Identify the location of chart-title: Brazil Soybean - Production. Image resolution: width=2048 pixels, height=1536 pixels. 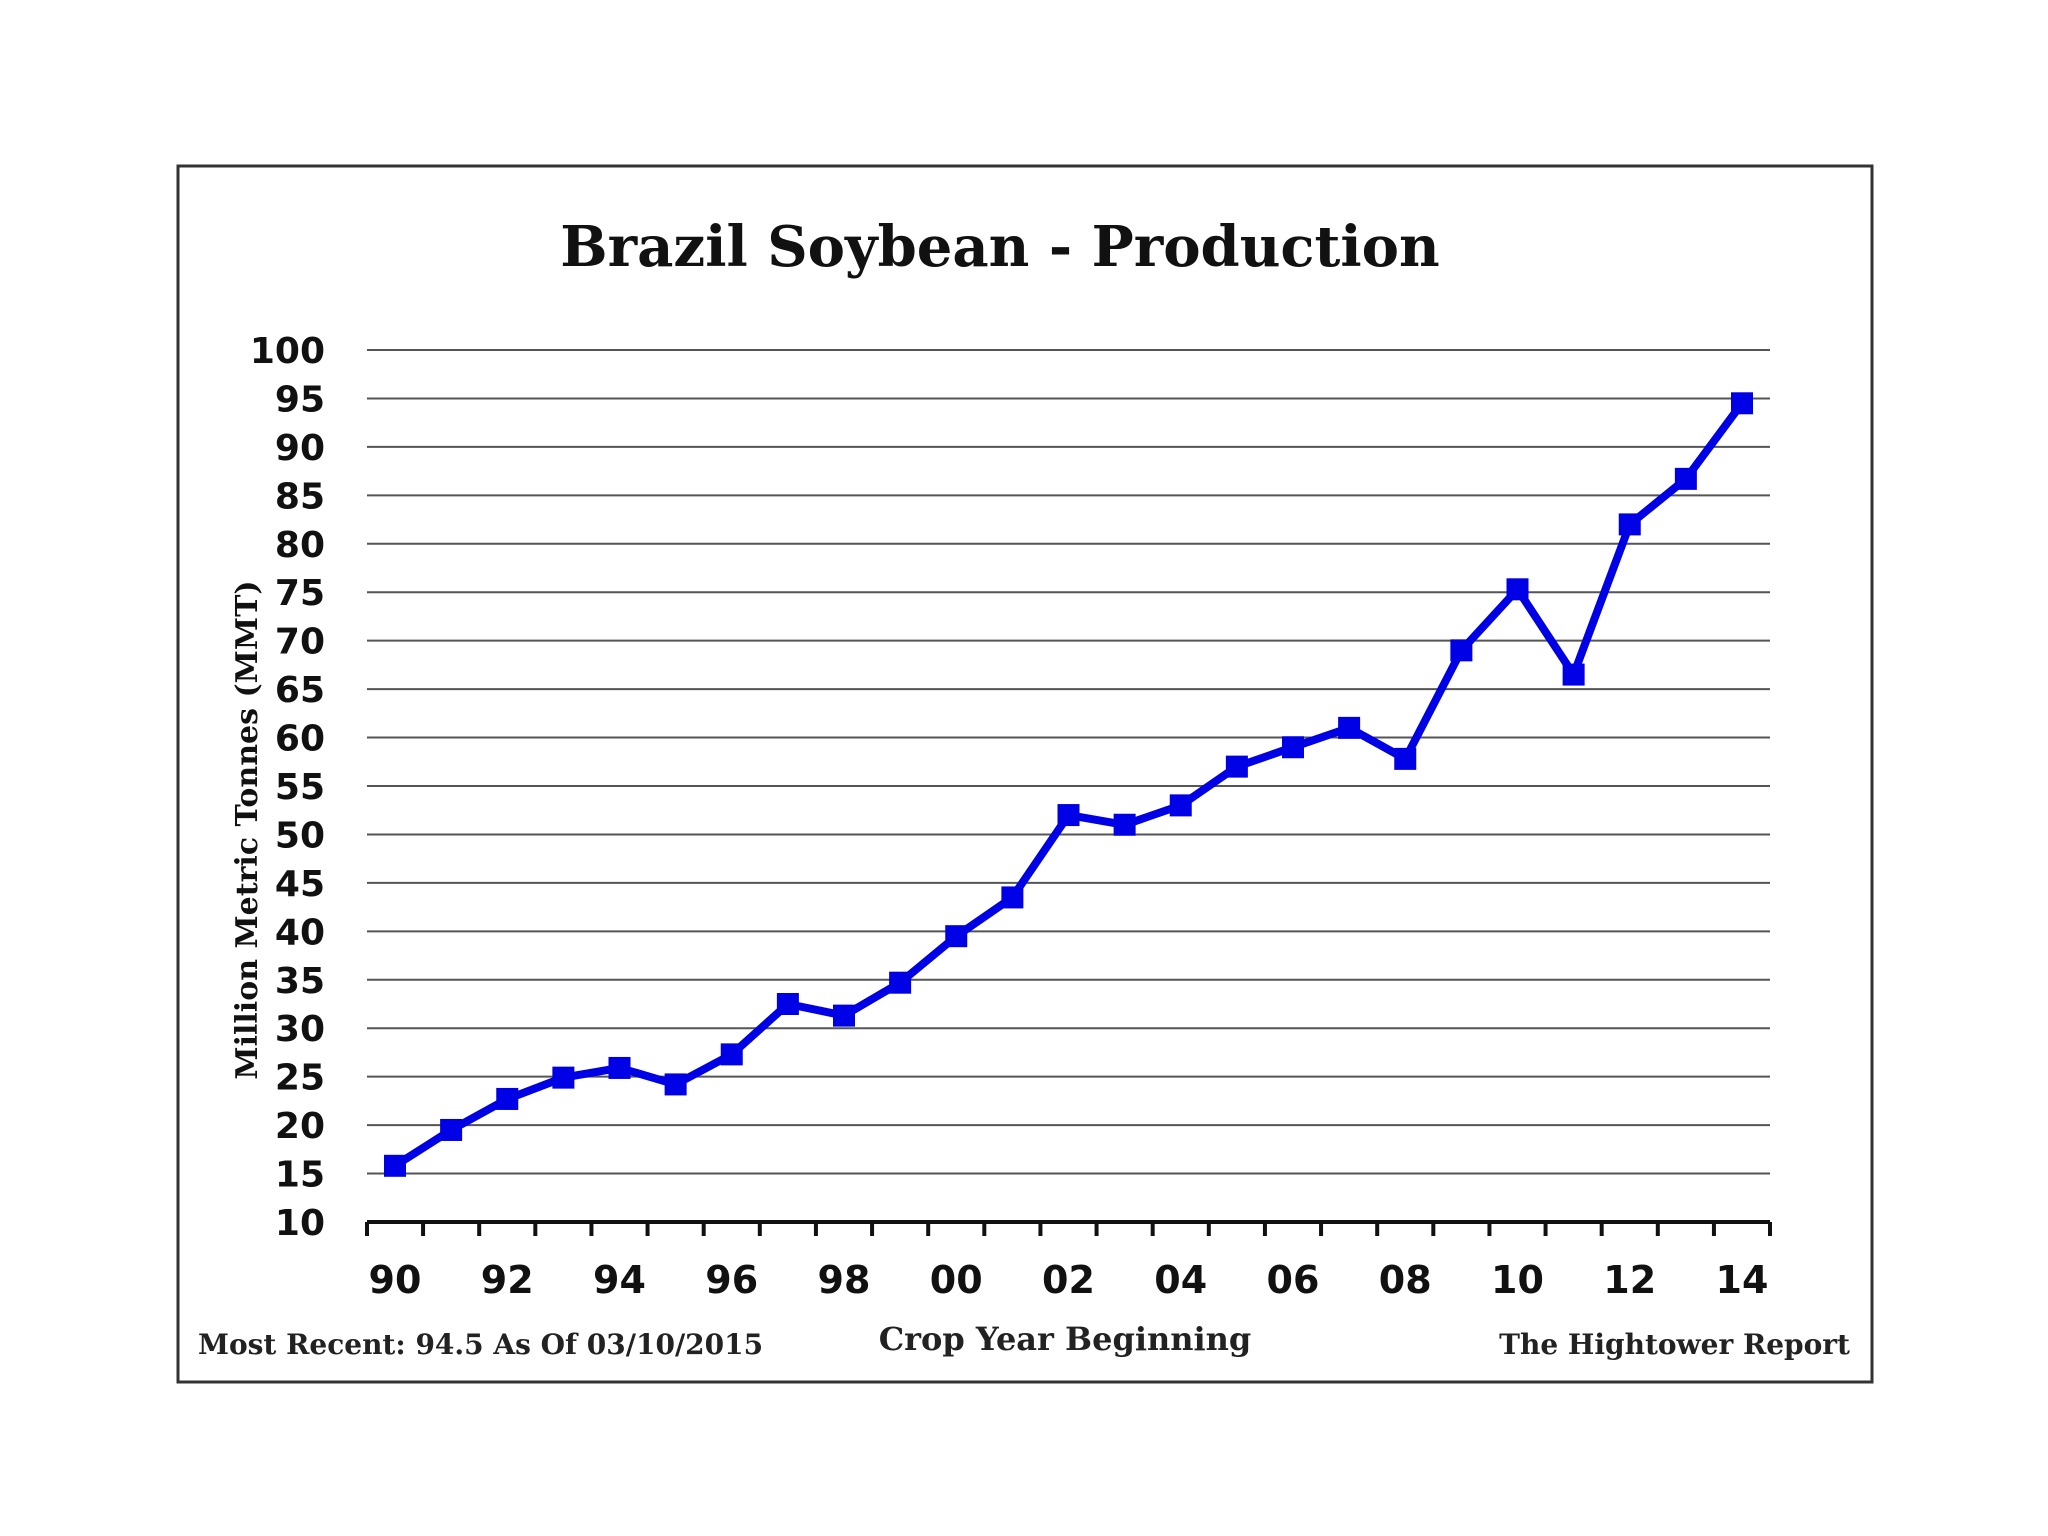
(999, 247).